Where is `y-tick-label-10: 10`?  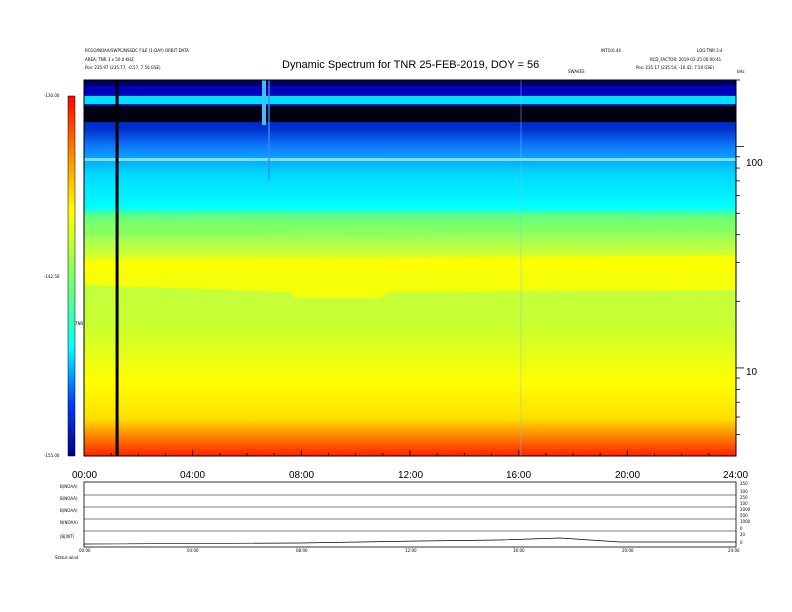 y-tick-label-10: 10 is located at coordinates (752, 372).